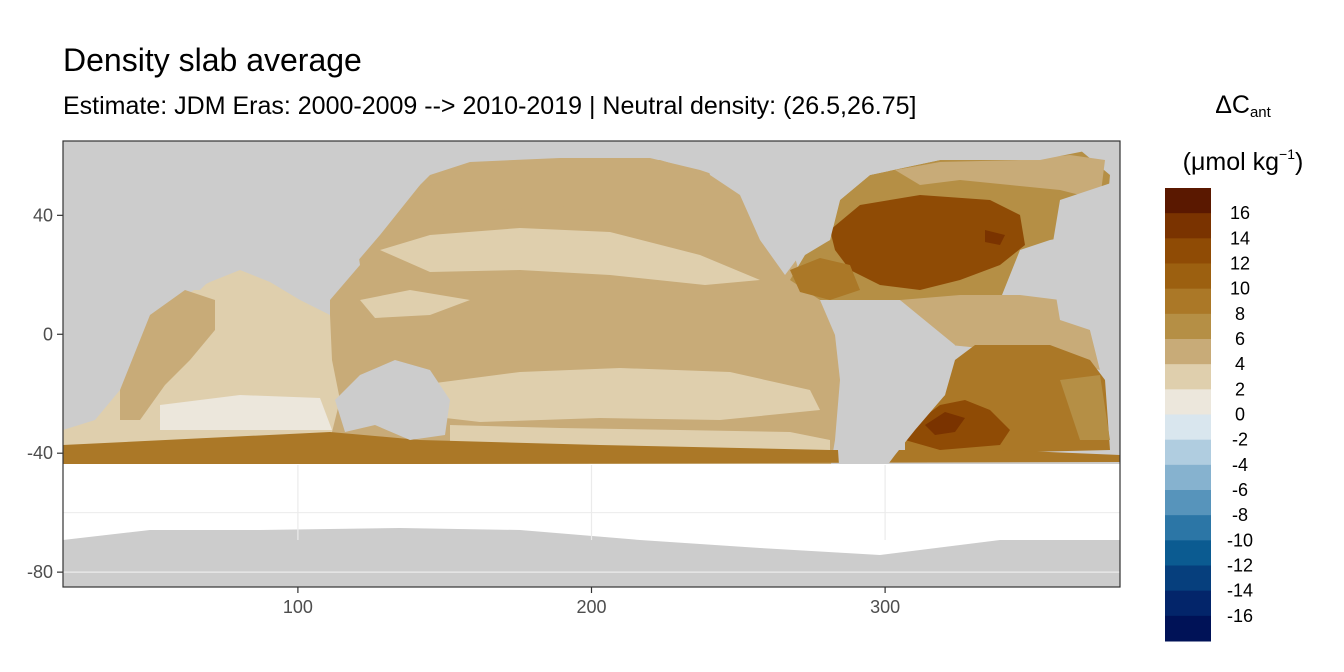  What do you see at coordinates (1231, 162) in the screenshot?
I see `legend-unit-prefix: (μmol kg` at bounding box center [1231, 162].